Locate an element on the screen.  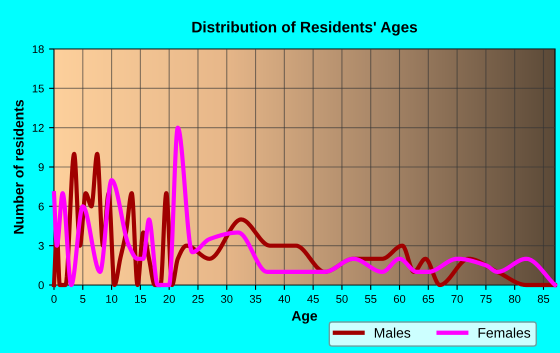
x-tick-label: 35 is located at coordinates (256, 299).